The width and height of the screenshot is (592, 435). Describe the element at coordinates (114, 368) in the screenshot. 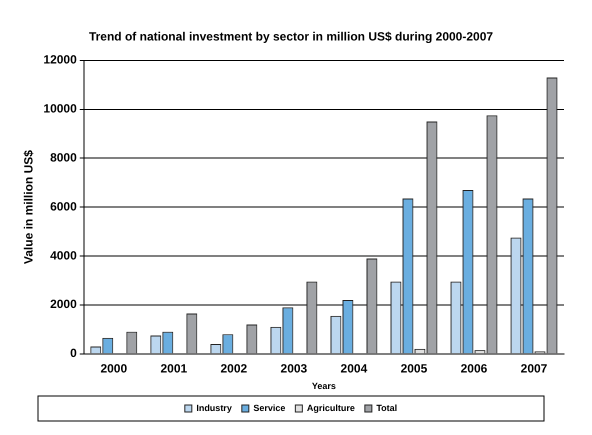

I see `x-tick-label: 2000` at that location.